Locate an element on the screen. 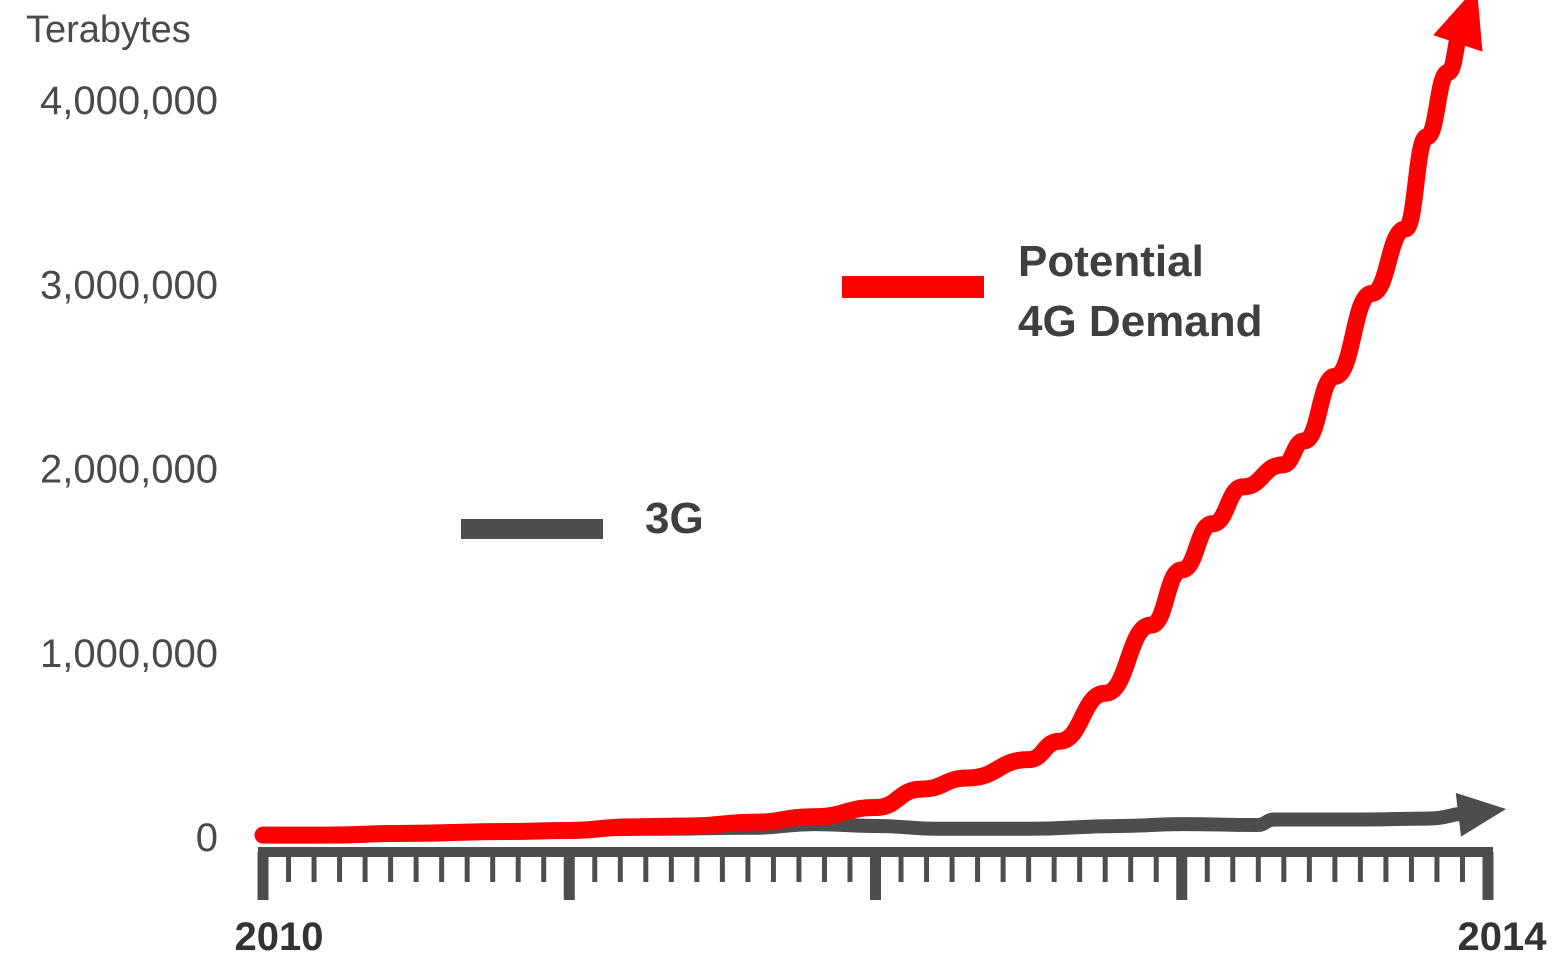 Image resolution: width=1566 pixels, height=955 pixels. legend-label-3g: 3G is located at coordinates (674, 518).